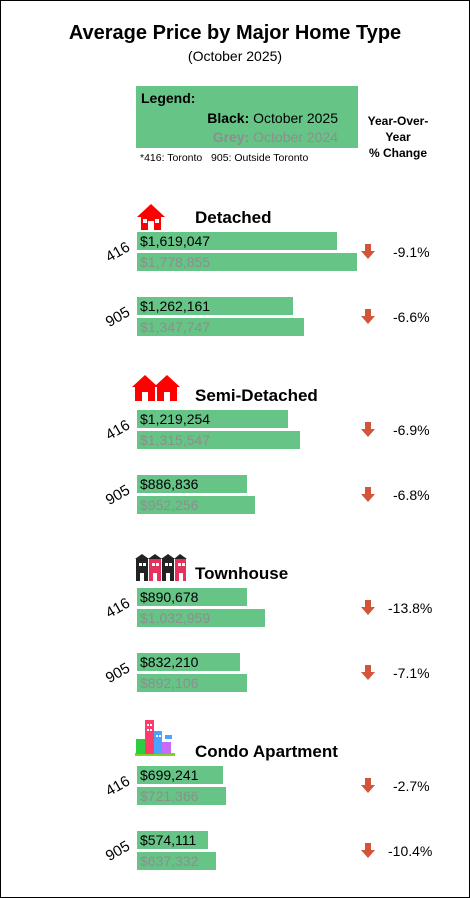  I want to click on value-label-previous: $721,366, so click(169, 796).